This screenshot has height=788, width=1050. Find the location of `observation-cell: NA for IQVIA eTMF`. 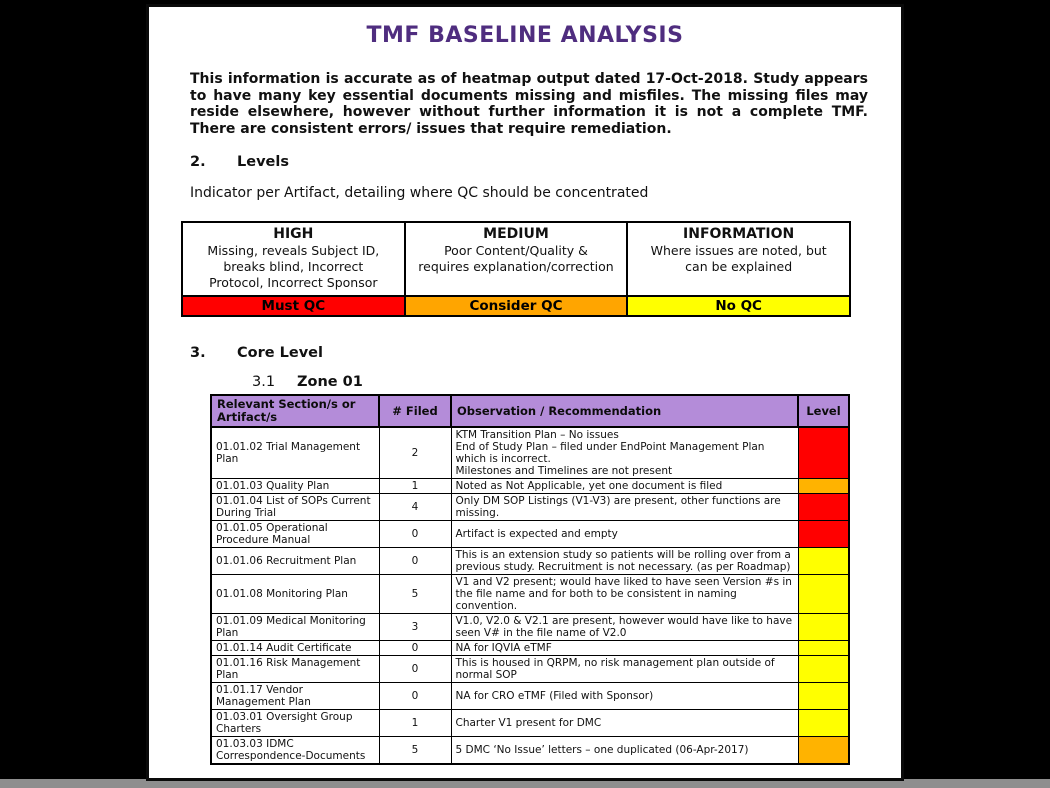

observation-cell: NA for IQVIA eTMF is located at coordinates (624, 648).